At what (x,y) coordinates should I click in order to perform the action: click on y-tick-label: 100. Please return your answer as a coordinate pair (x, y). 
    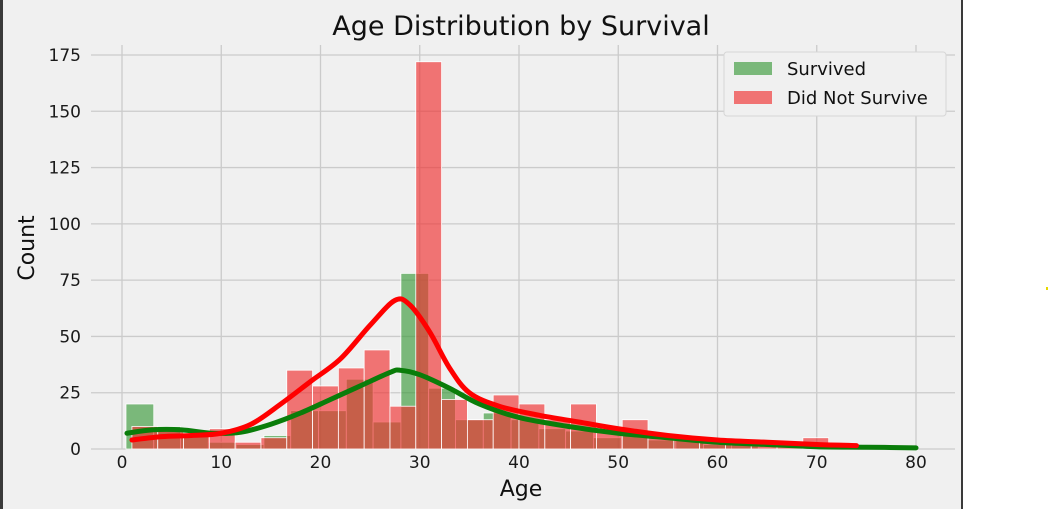
    Looking at the image, I should click on (65, 225).